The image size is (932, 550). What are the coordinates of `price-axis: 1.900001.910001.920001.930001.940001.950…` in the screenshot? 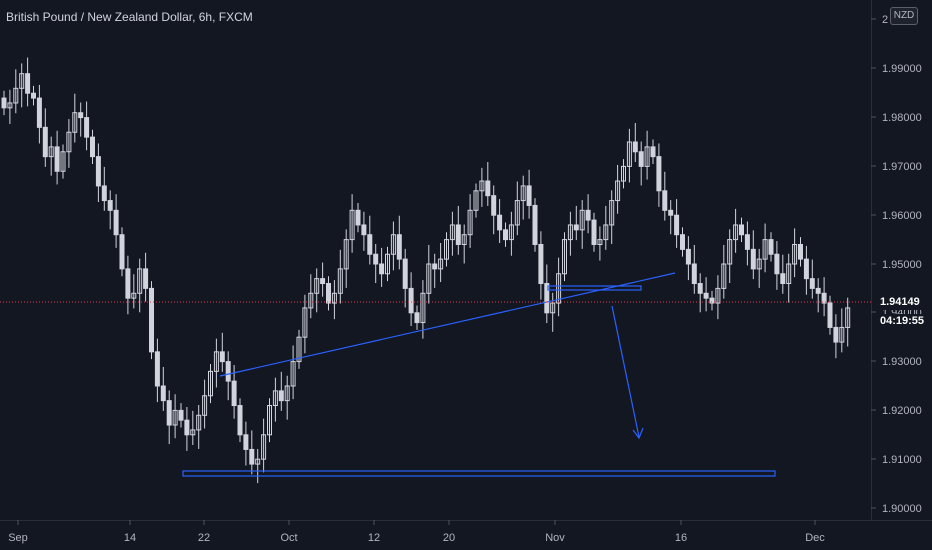 It's located at (896, 264).